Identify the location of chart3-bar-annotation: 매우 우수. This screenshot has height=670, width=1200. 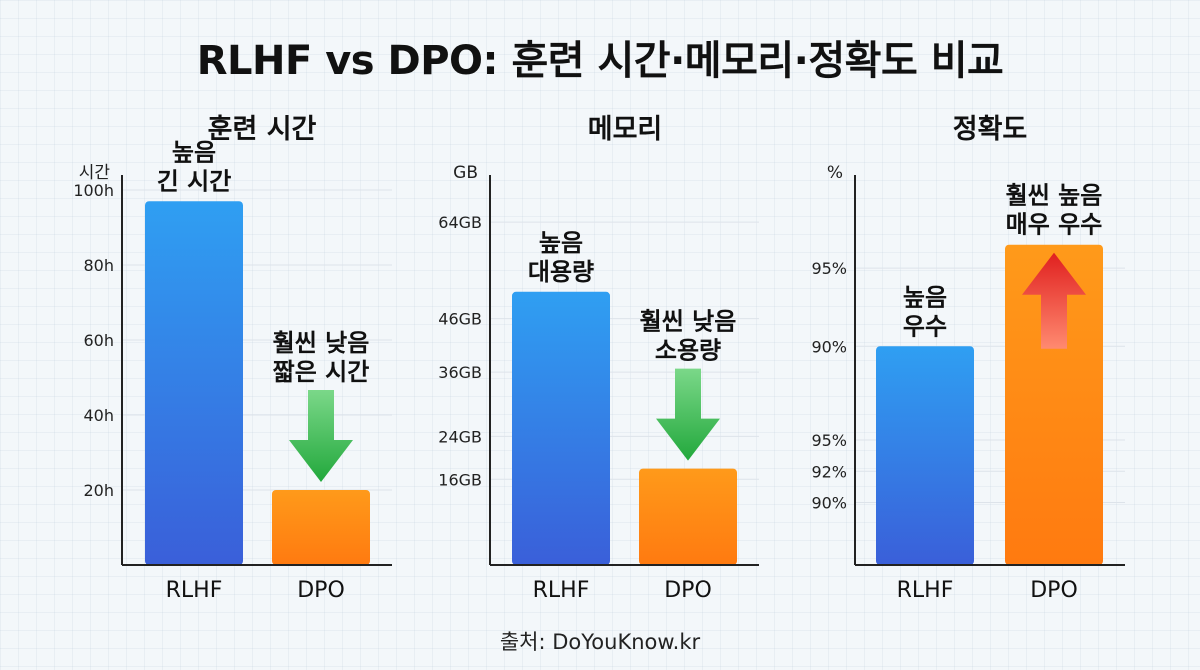
(1054, 225).